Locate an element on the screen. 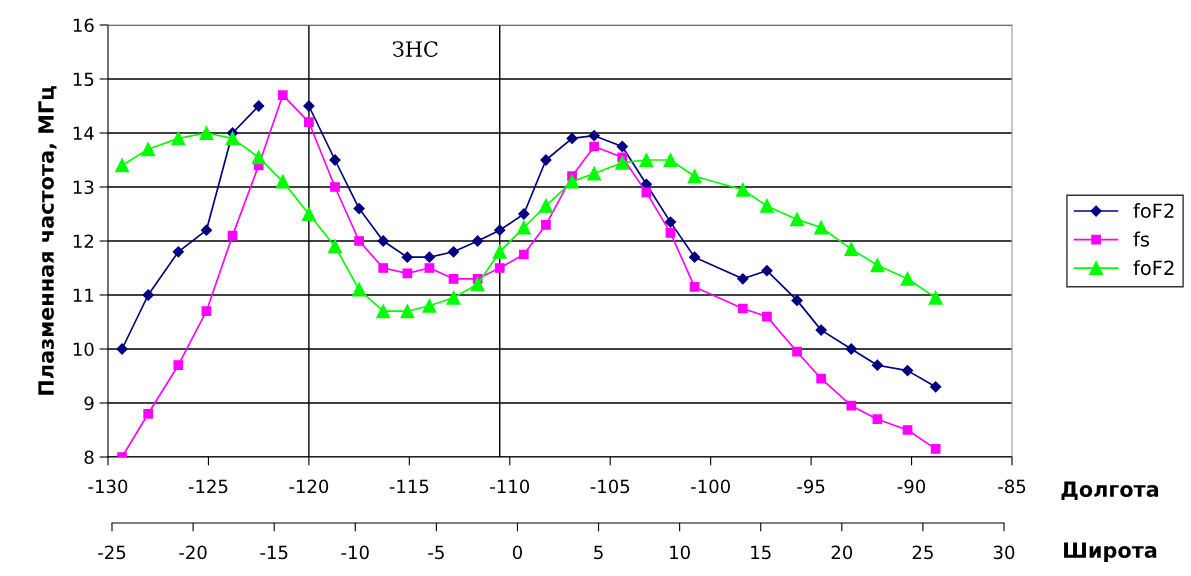 This screenshot has width=1191, height=576. x2-tick-label: -15 is located at coordinates (274, 552).